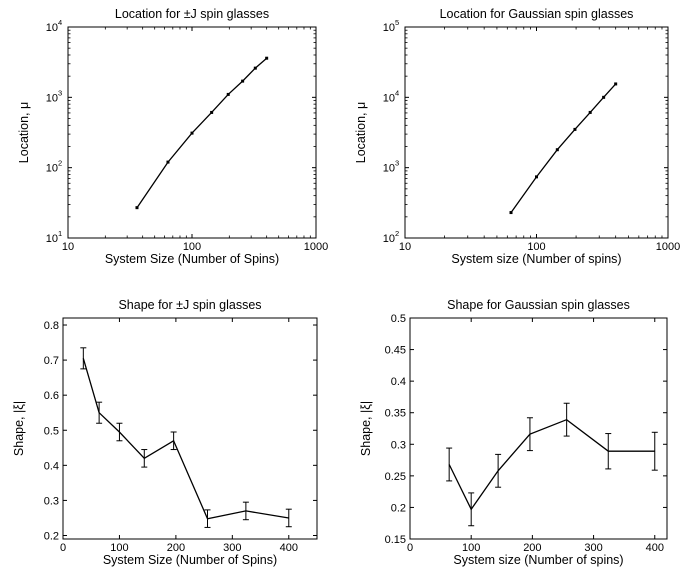 The image size is (683, 571). I want to click on y-tick-label: 0.15, so click(395, 540).